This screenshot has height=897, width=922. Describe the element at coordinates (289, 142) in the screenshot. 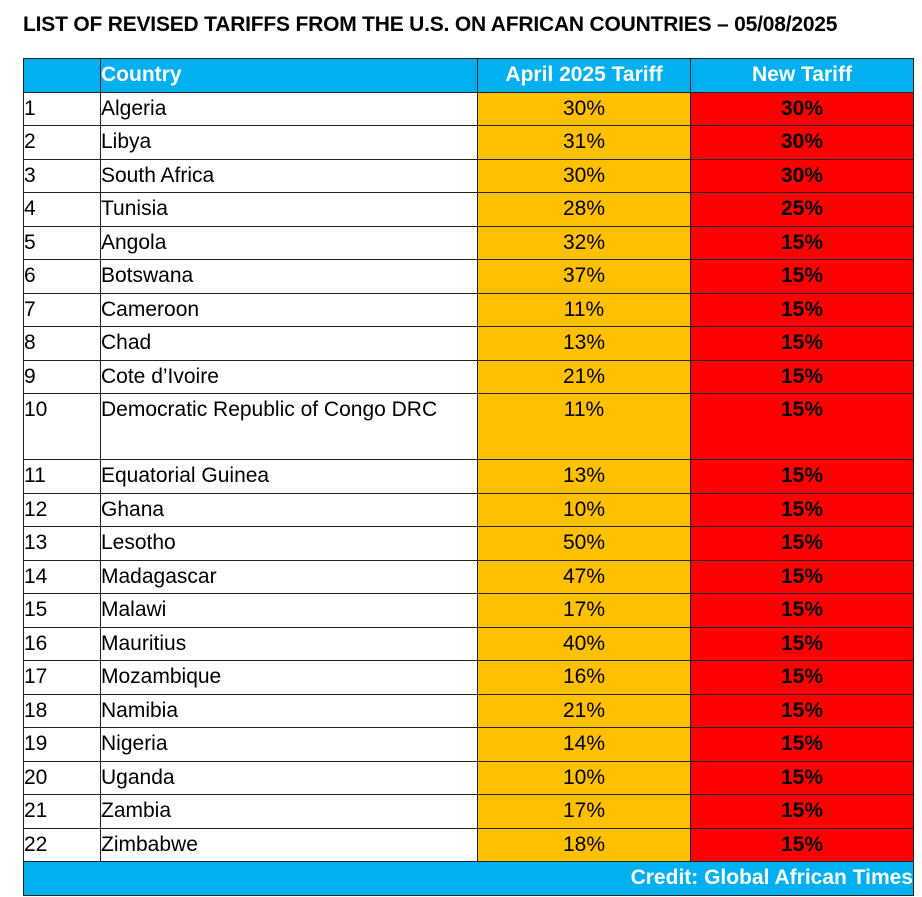

I see `row-country: Libya` at that location.